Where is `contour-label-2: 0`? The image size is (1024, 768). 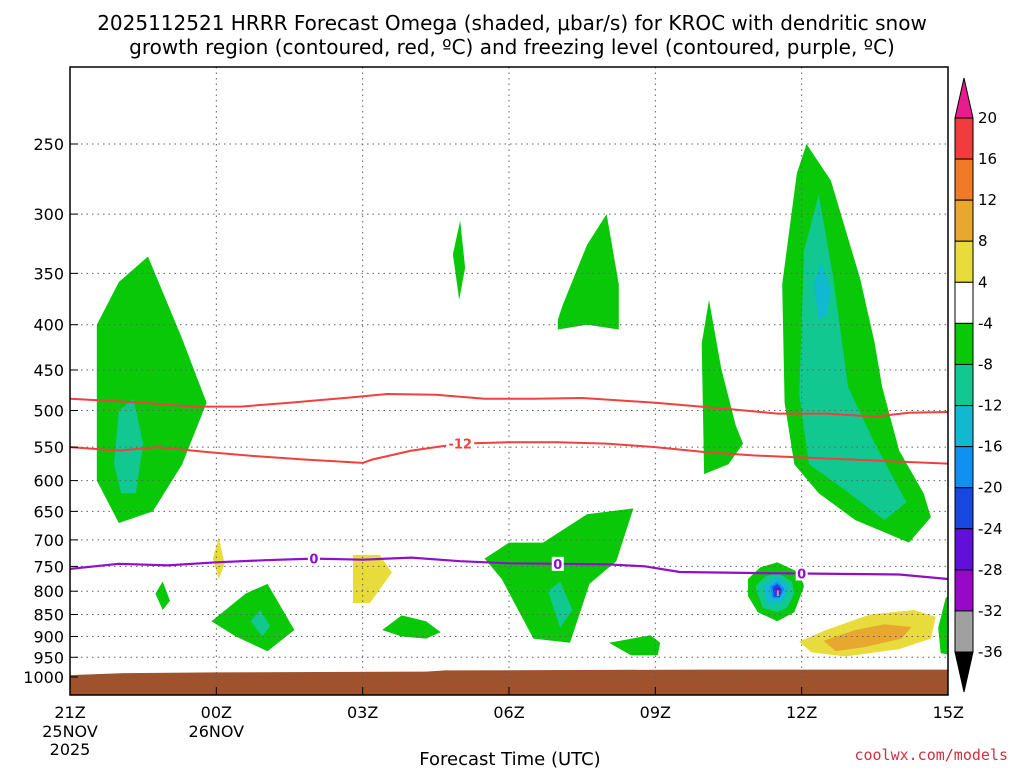 contour-label-2: 0 is located at coordinates (557, 565).